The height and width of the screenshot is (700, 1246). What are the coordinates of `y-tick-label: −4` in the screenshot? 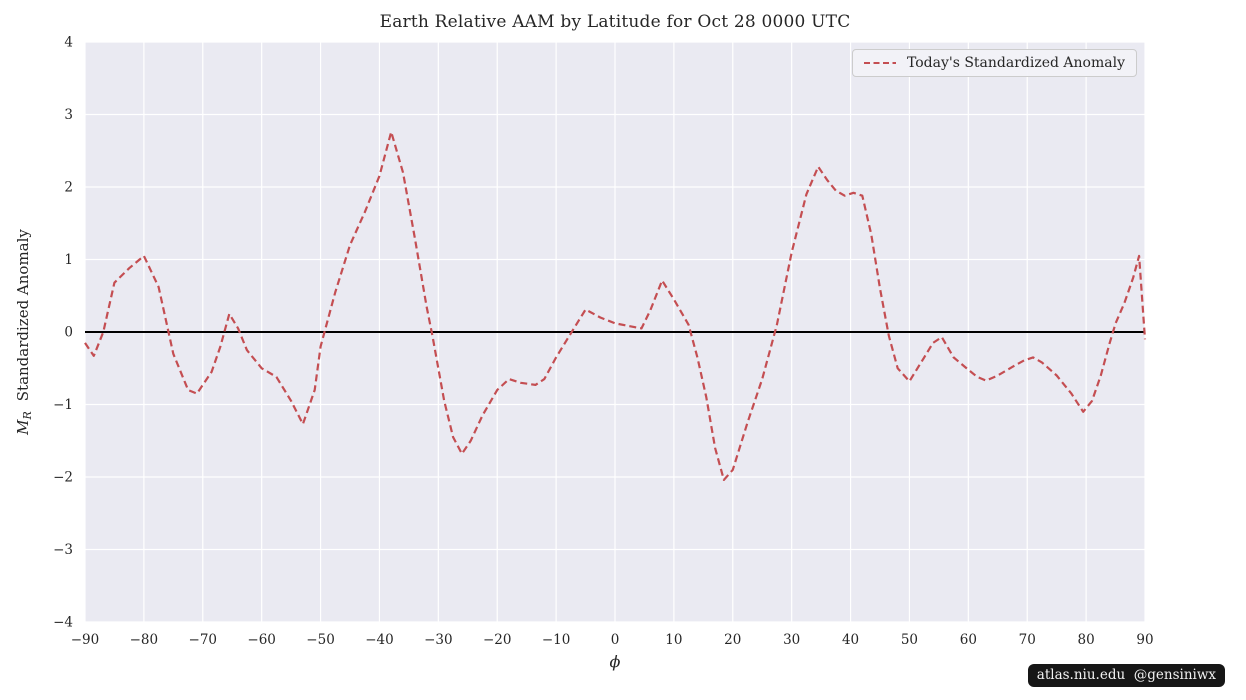 It's located at (63, 623).